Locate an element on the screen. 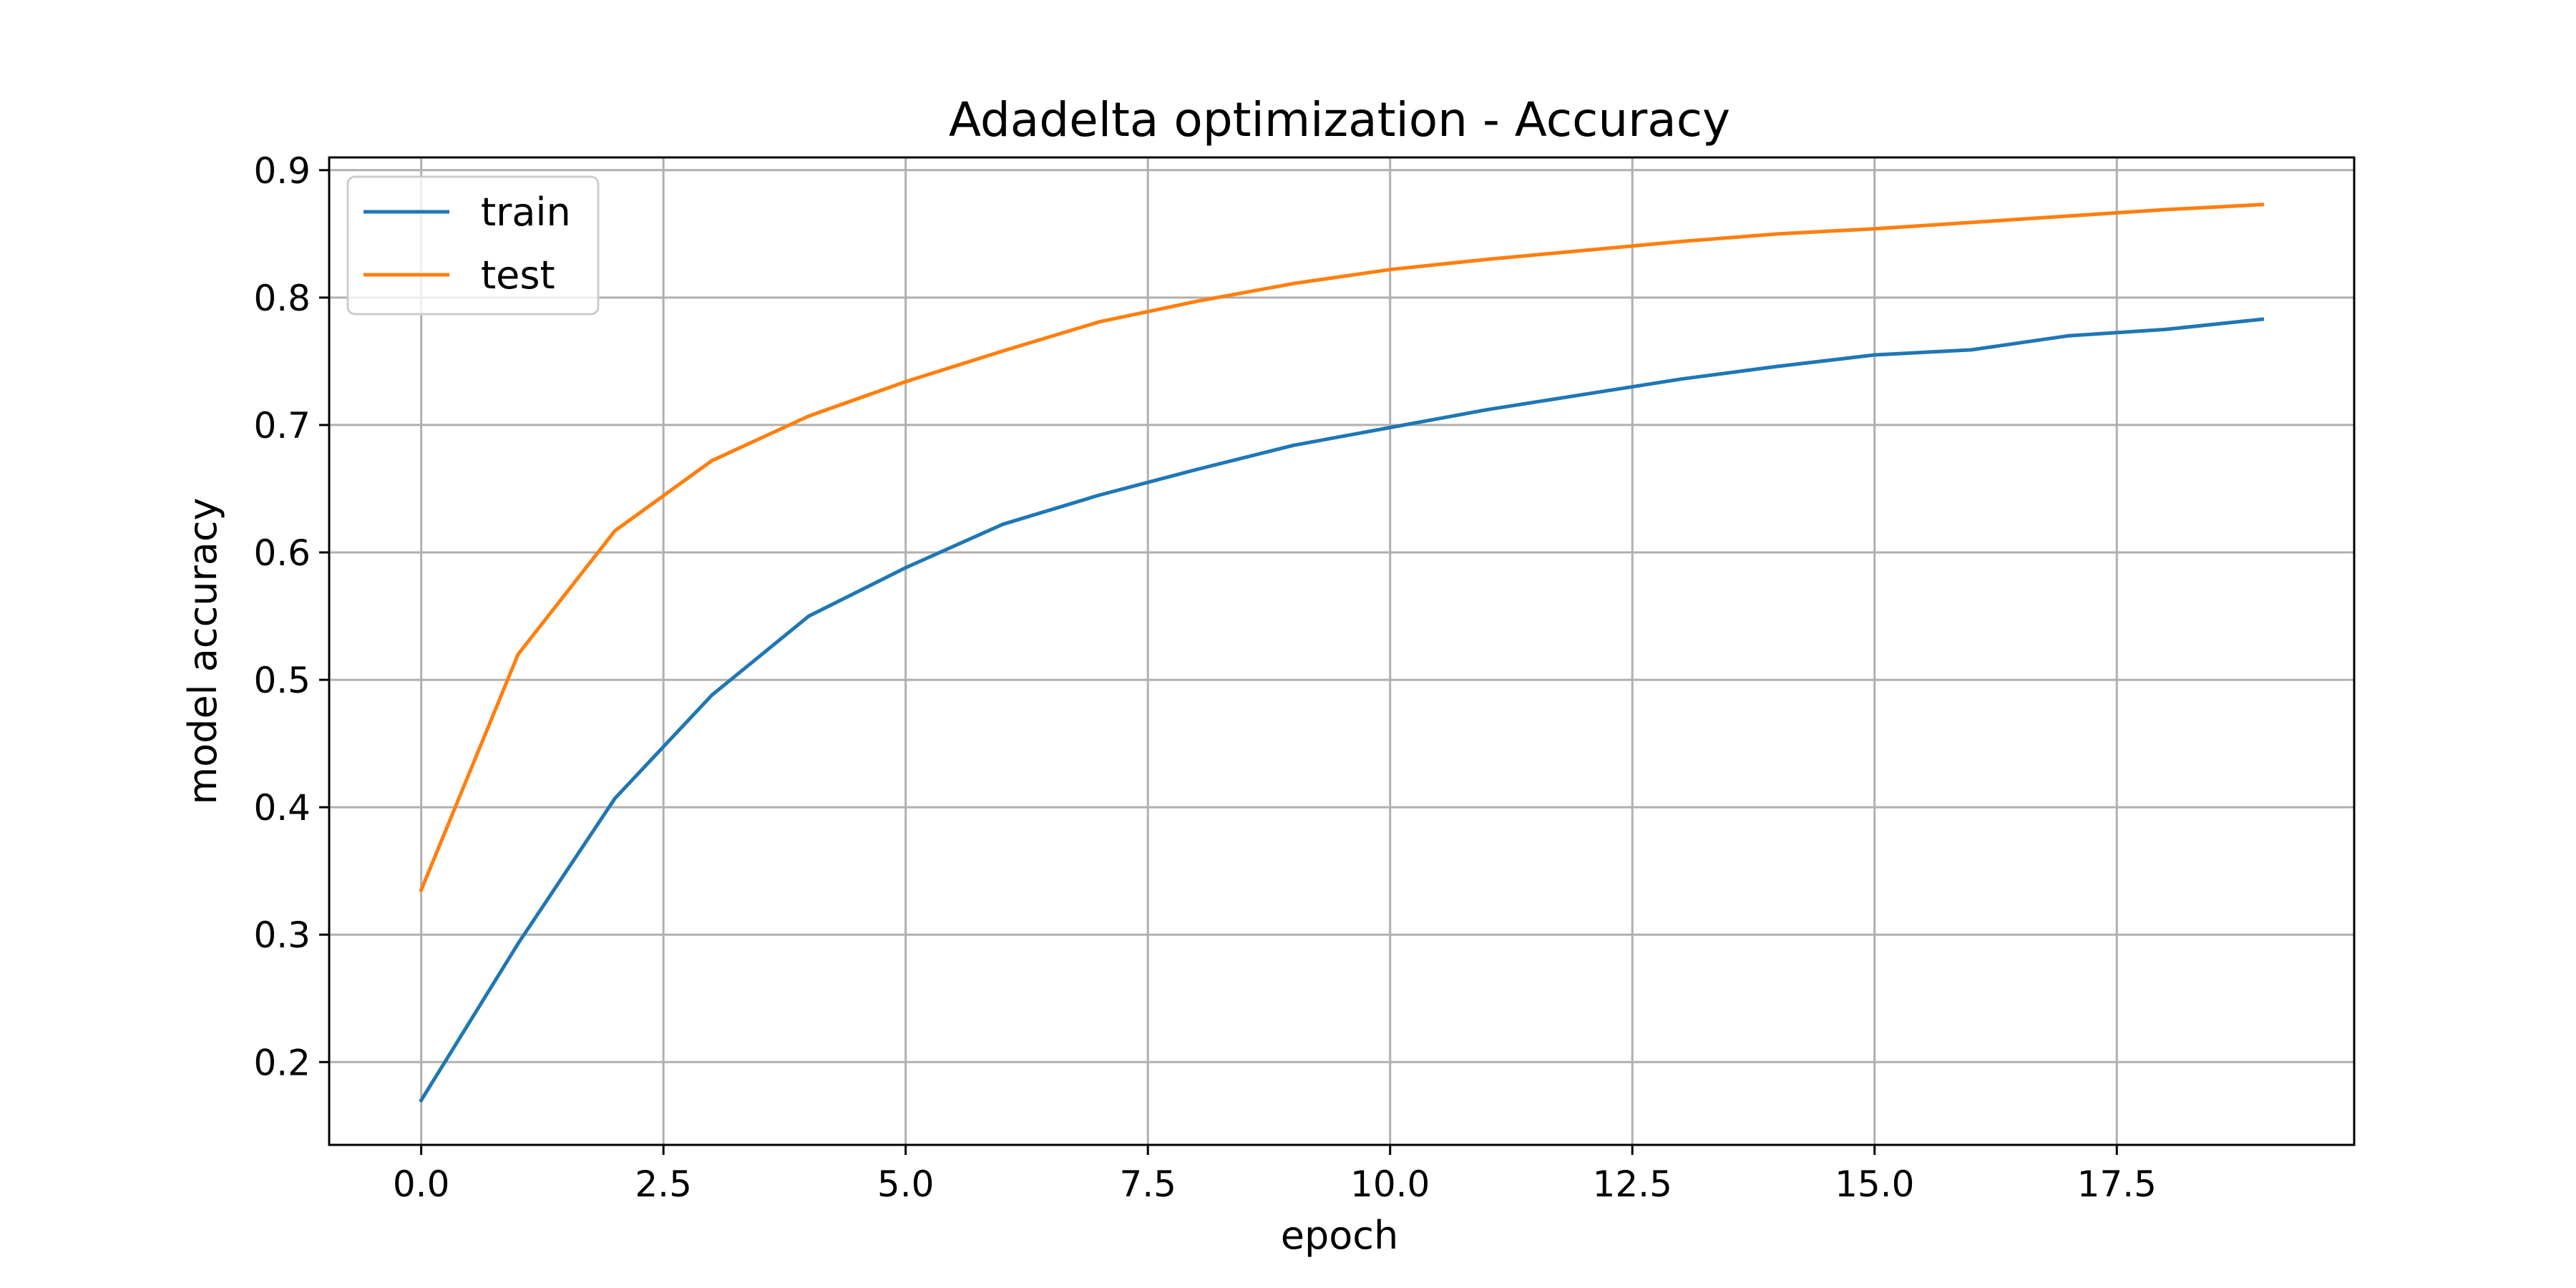 The image size is (2576, 1288). y-axis-label: model accuracy is located at coordinates (202, 651).